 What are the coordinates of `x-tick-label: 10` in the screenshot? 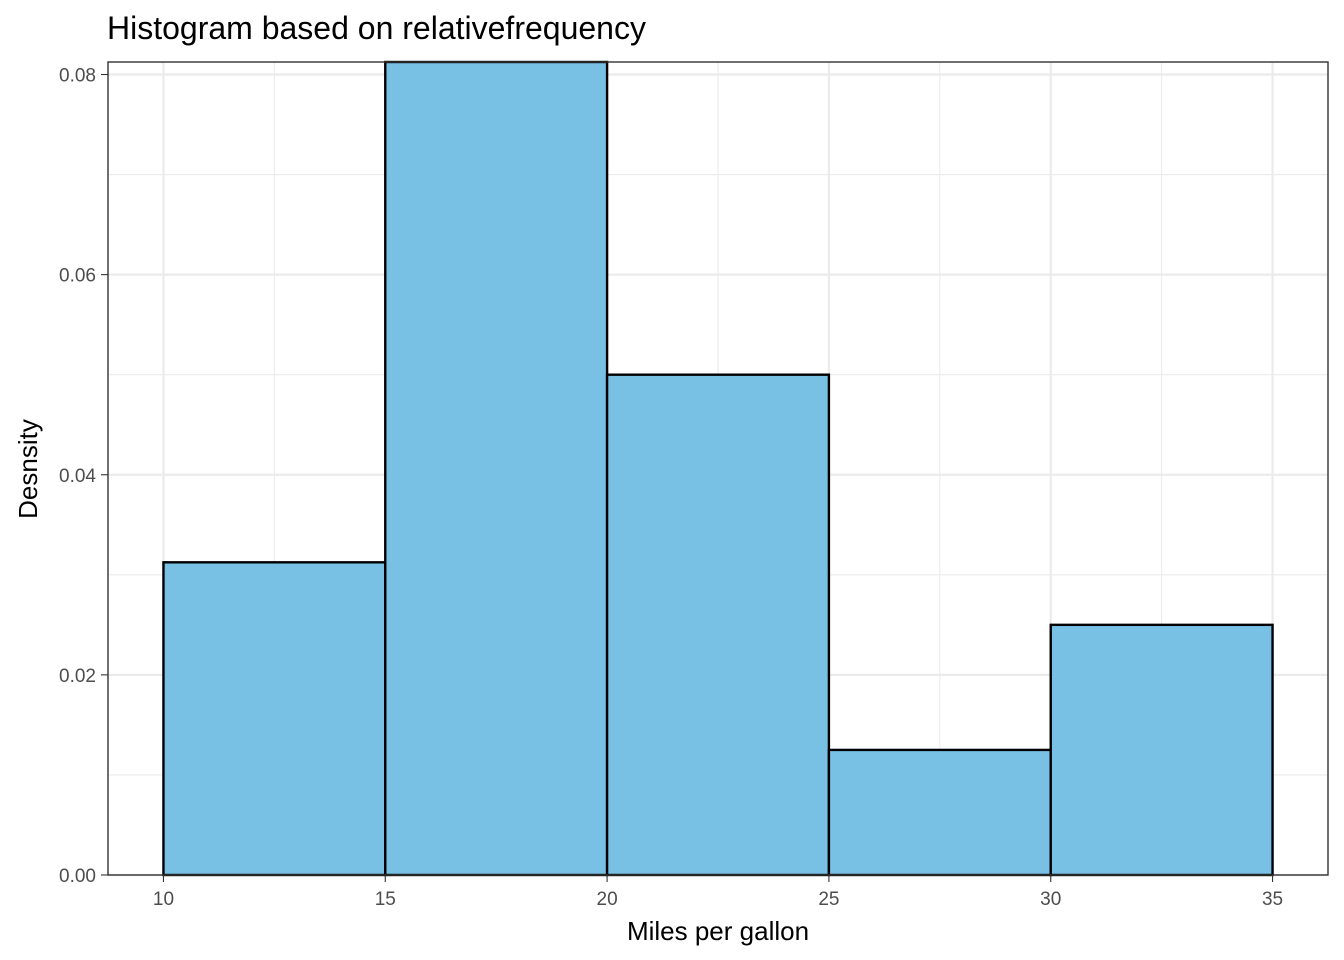 It's located at (163, 899).